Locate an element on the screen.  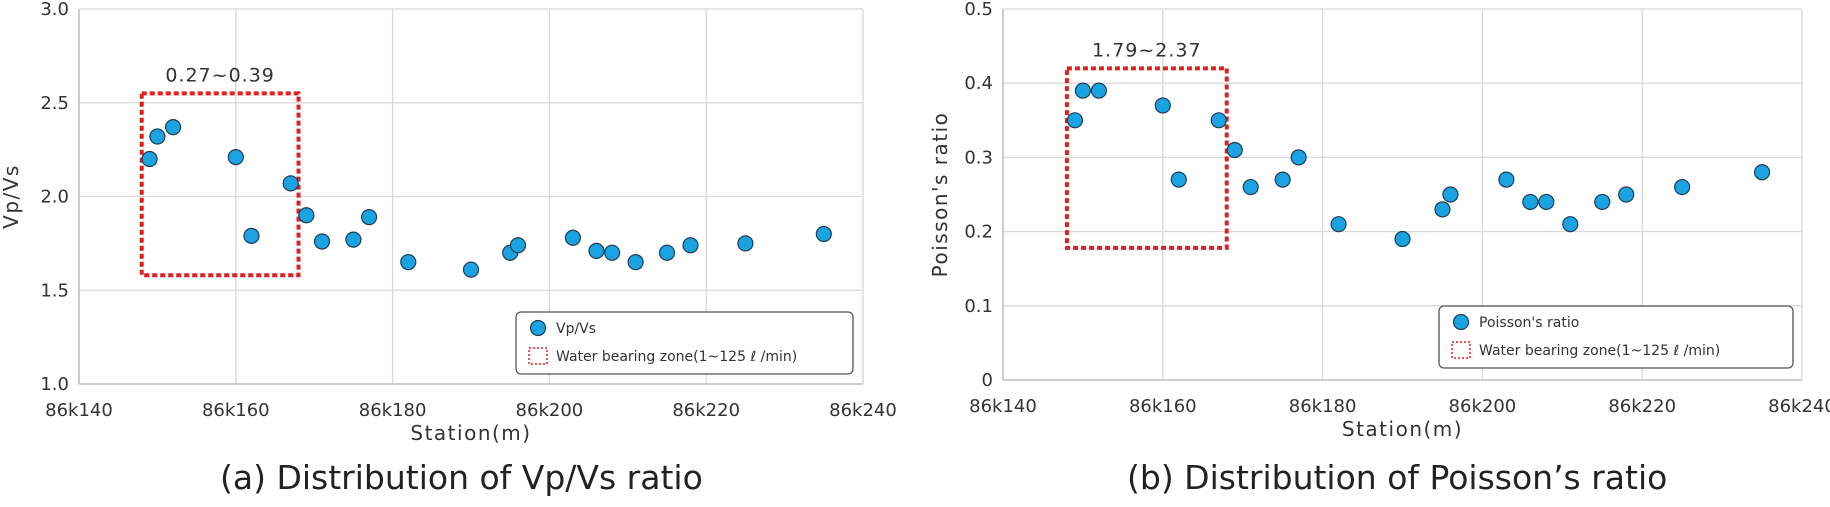
legend-label-series: Poisson's ratio is located at coordinates (1529, 323).